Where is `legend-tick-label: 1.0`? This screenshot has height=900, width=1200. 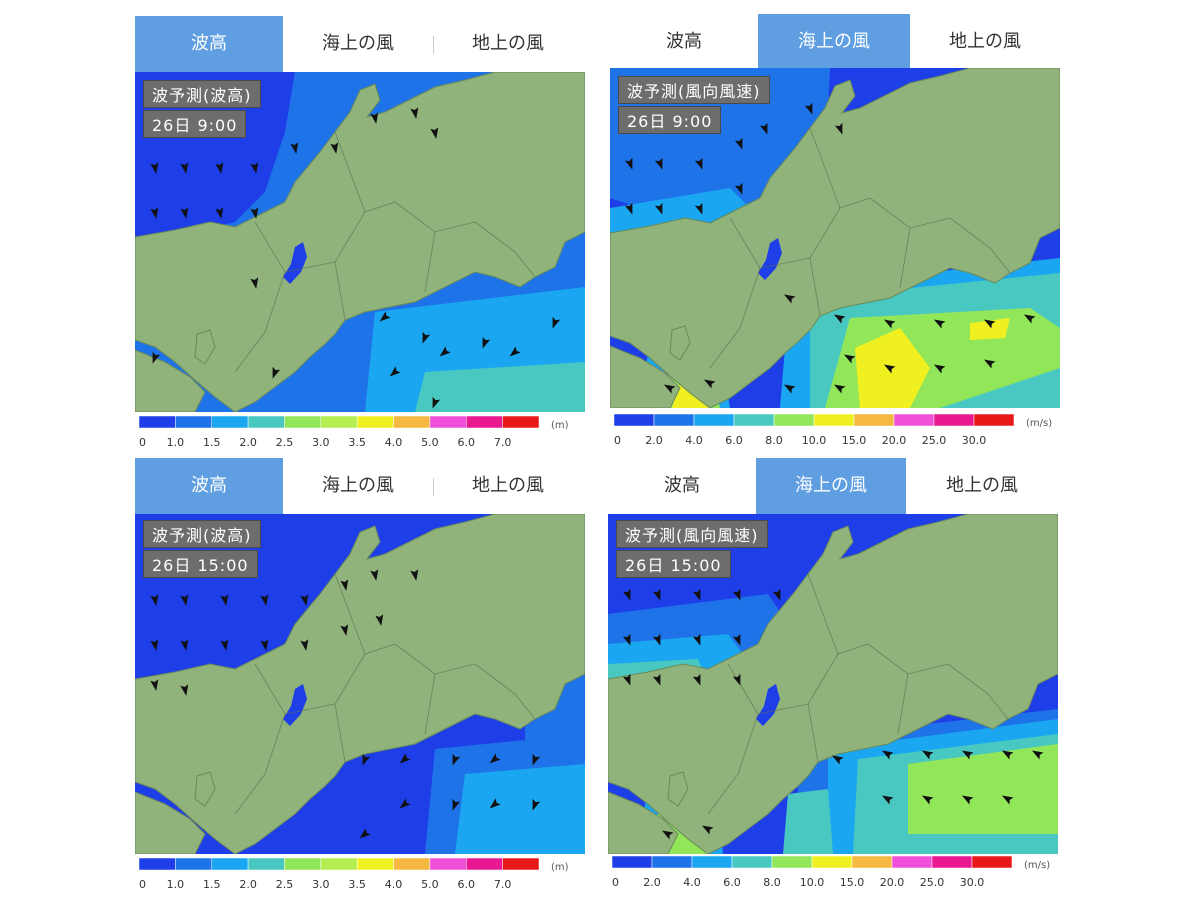 legend-tick-label: 1.0 is located at coordinates (176, 884).